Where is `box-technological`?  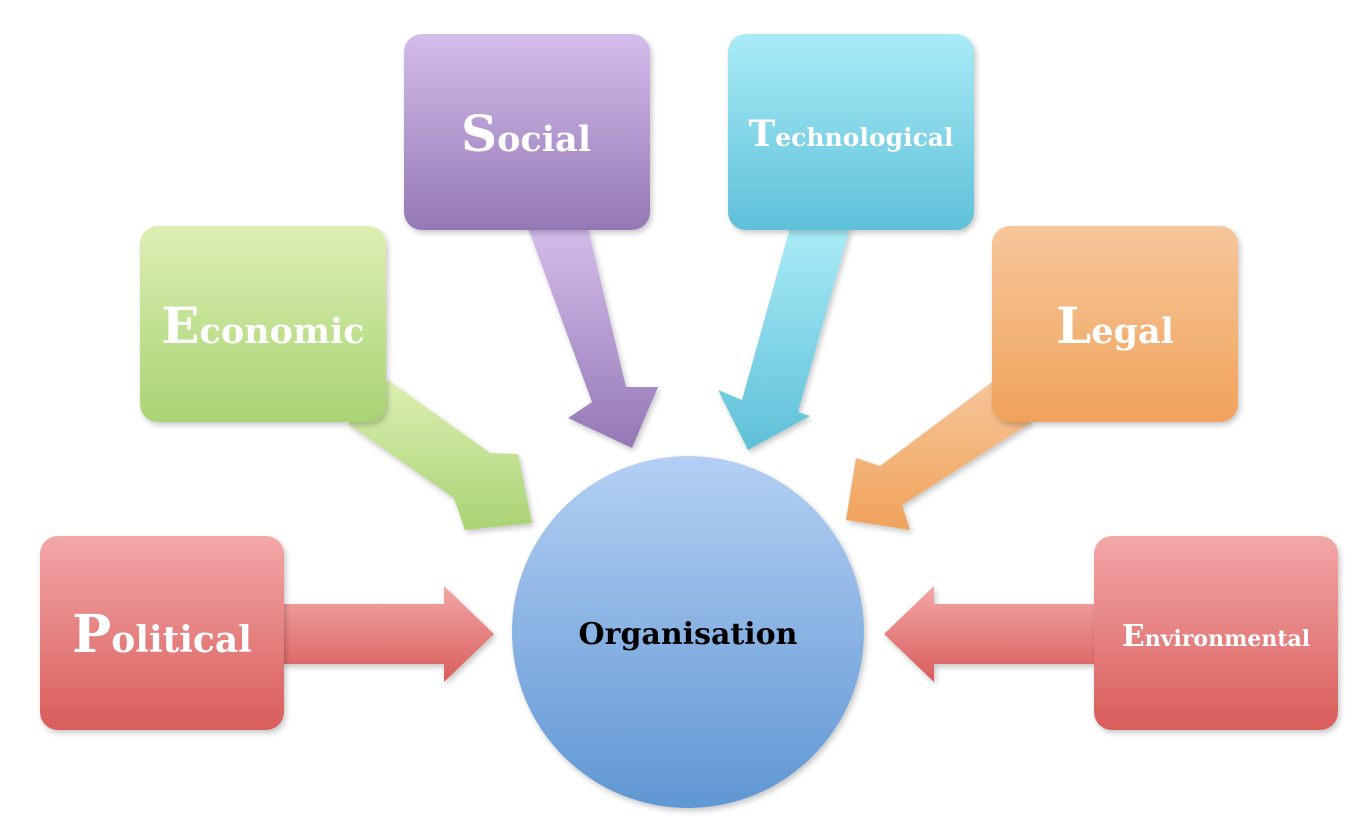 box-technological is located at coordinates (851, 132).